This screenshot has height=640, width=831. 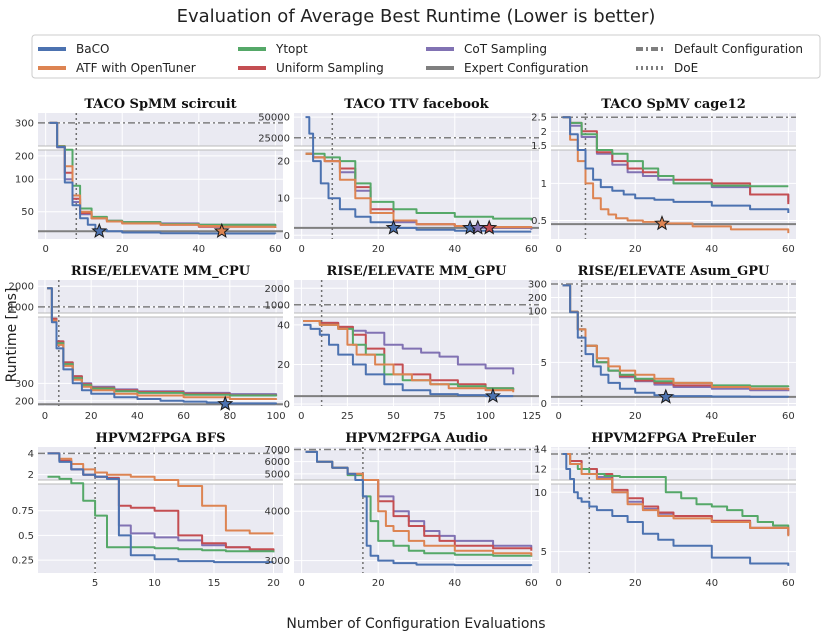 I want to click on y-tick-label: 5000, so click(x=277, y=474).